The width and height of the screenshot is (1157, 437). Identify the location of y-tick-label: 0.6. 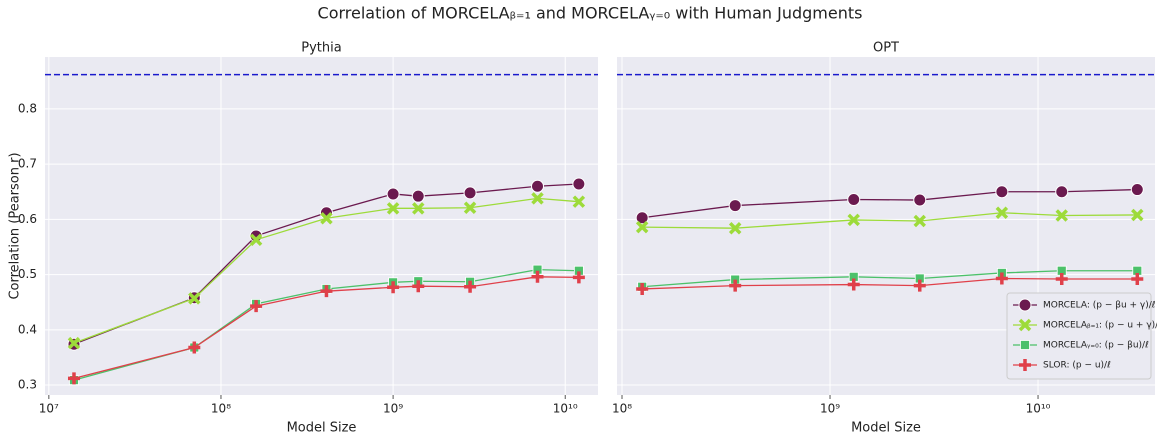
(27, 219).